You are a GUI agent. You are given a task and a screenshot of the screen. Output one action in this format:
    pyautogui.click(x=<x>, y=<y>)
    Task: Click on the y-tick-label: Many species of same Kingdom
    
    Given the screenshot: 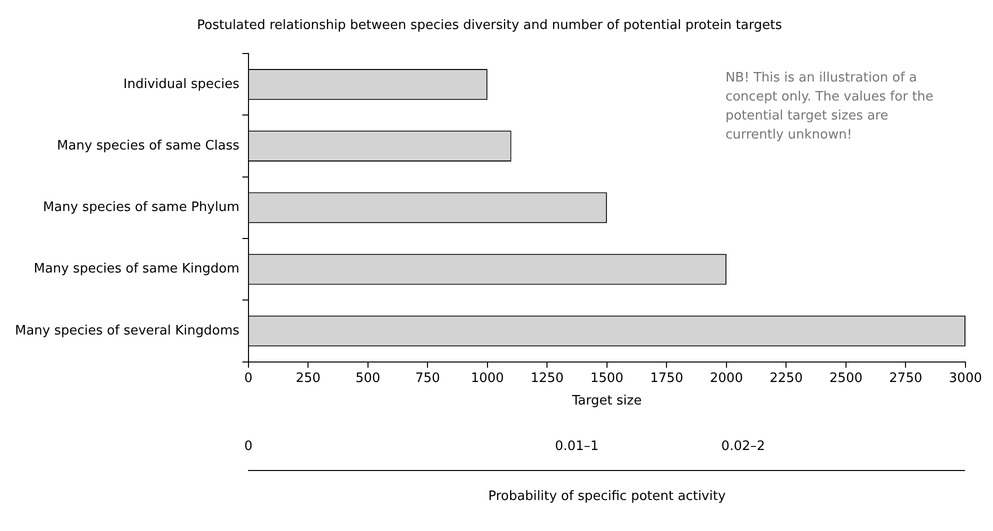 What is the action you would take?
    pyautogui.click(x=137, y=269)
    